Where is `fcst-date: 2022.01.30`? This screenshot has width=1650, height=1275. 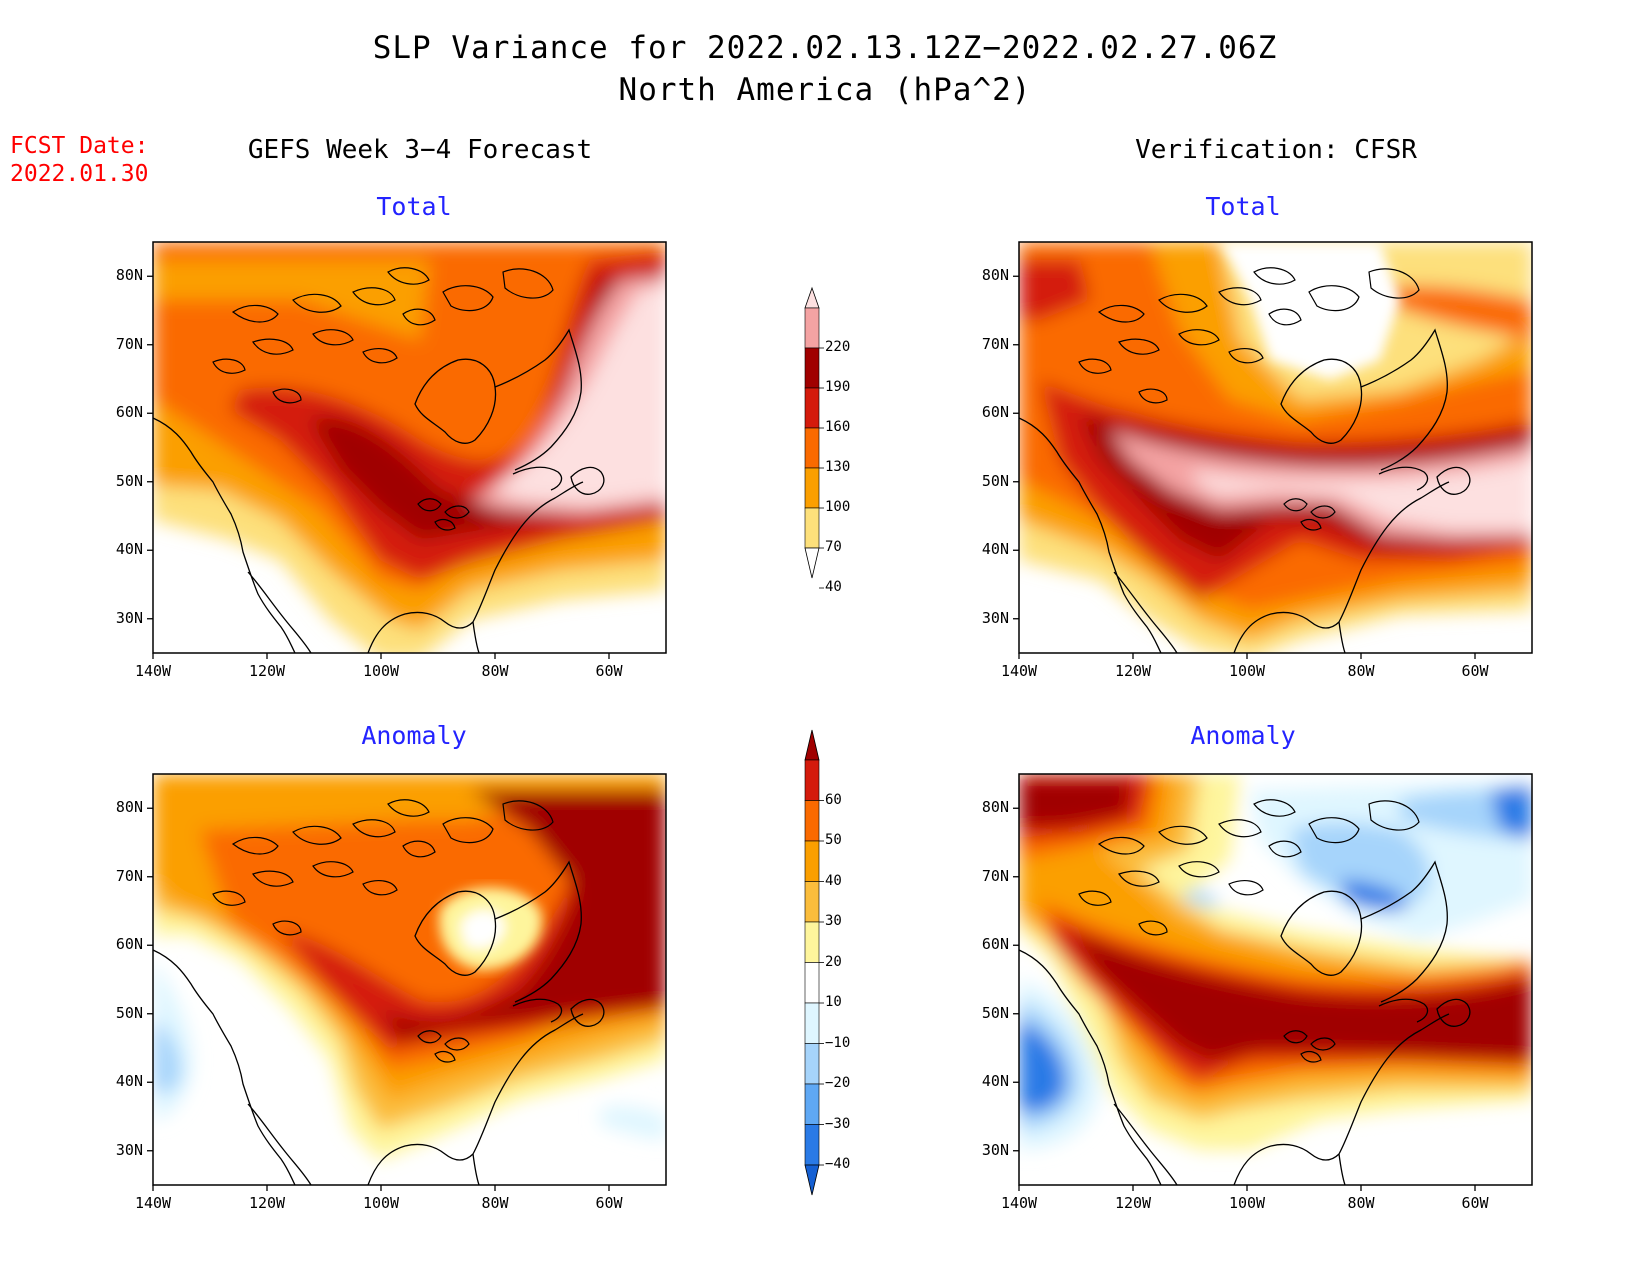
fcst-date: 2022.01.30 is located at coordinates (79, 174).